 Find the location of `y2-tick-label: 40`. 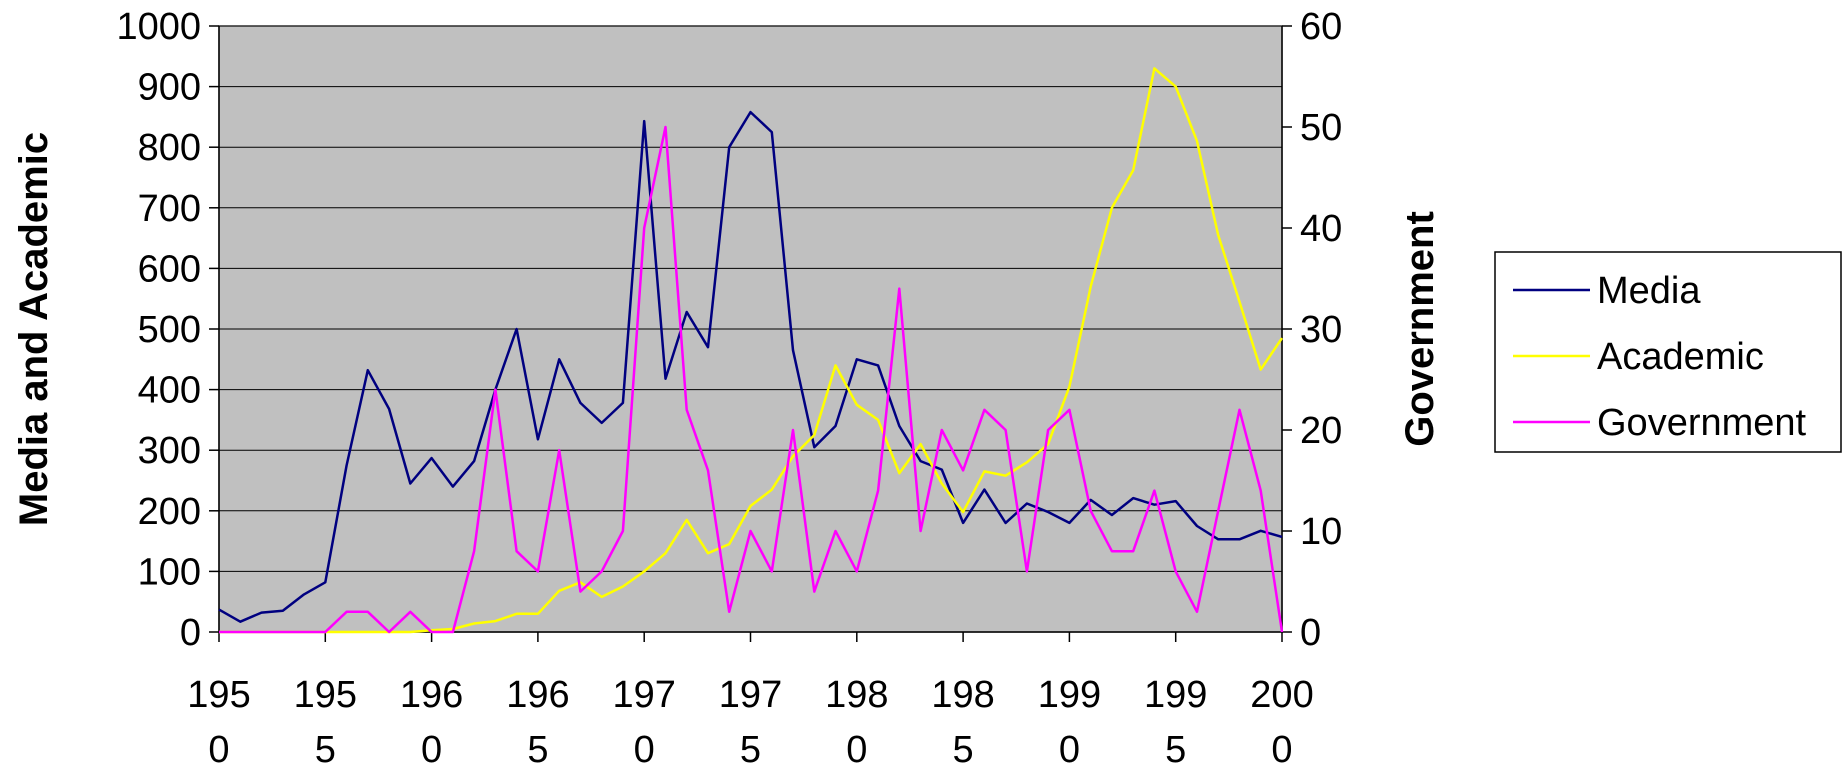

y2-tick-label: 40 is located at coordinates (1321, 229).